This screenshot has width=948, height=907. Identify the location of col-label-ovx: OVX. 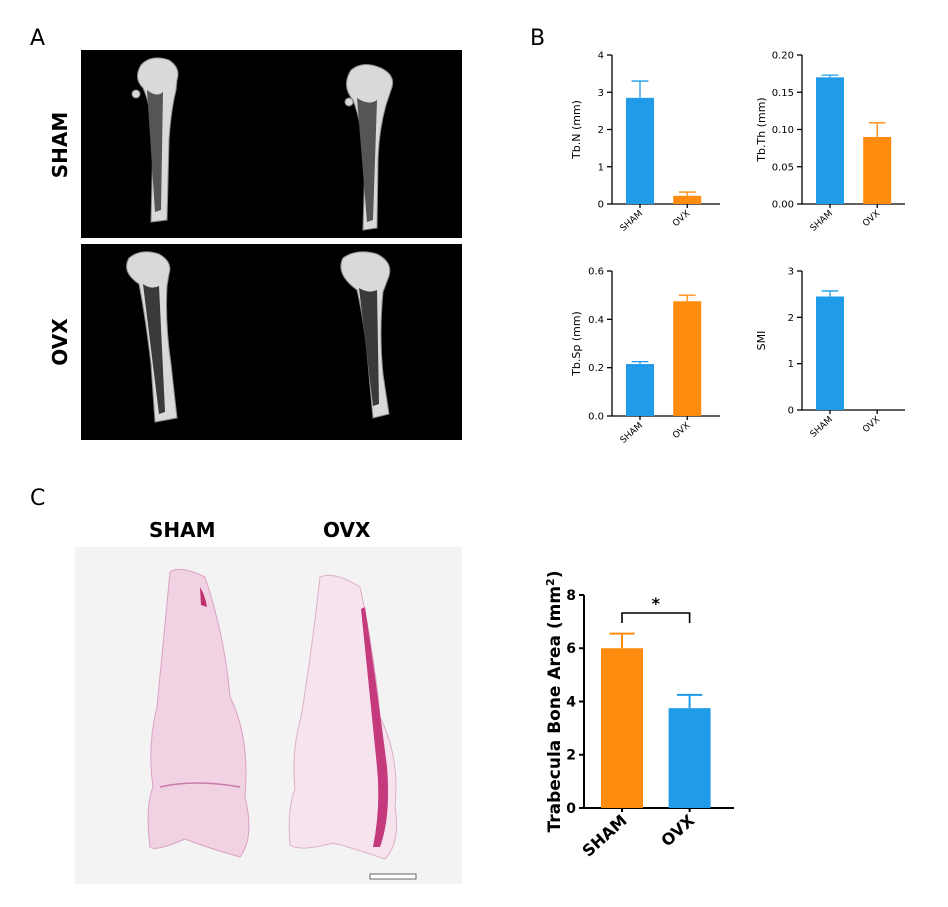
(347, 530).